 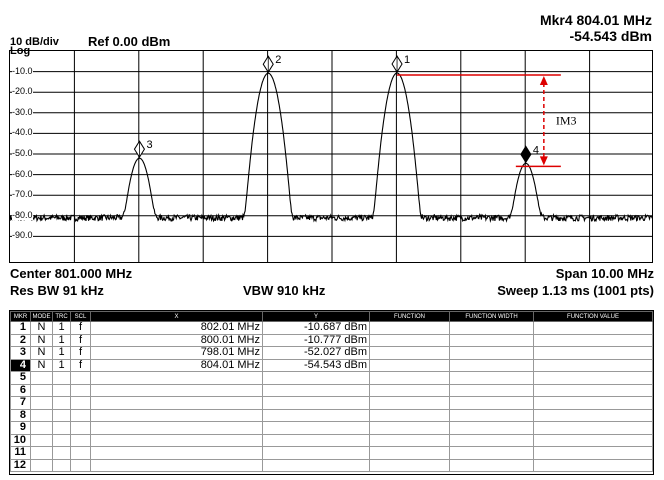 What do you see at coordinates (34, 42) in the screenshot?
I see `scale-label: 10 dB/div` at bounding box center [34, 42].